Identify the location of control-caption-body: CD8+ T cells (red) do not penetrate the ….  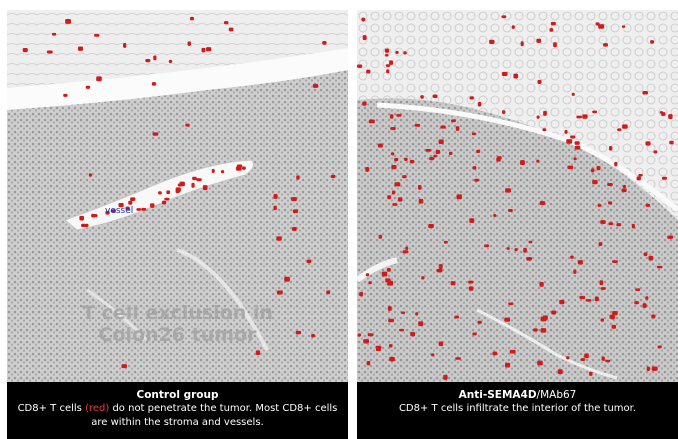
(177, 416).